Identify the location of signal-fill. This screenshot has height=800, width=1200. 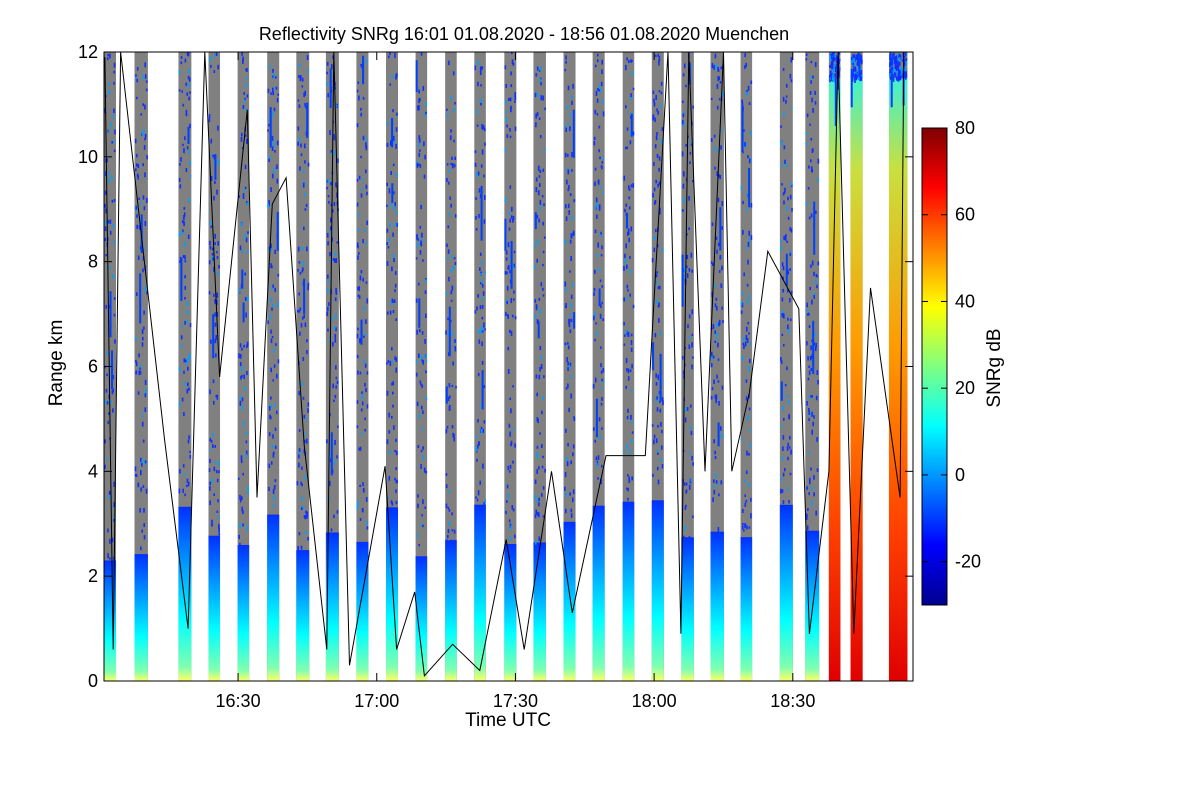
(141, 617).